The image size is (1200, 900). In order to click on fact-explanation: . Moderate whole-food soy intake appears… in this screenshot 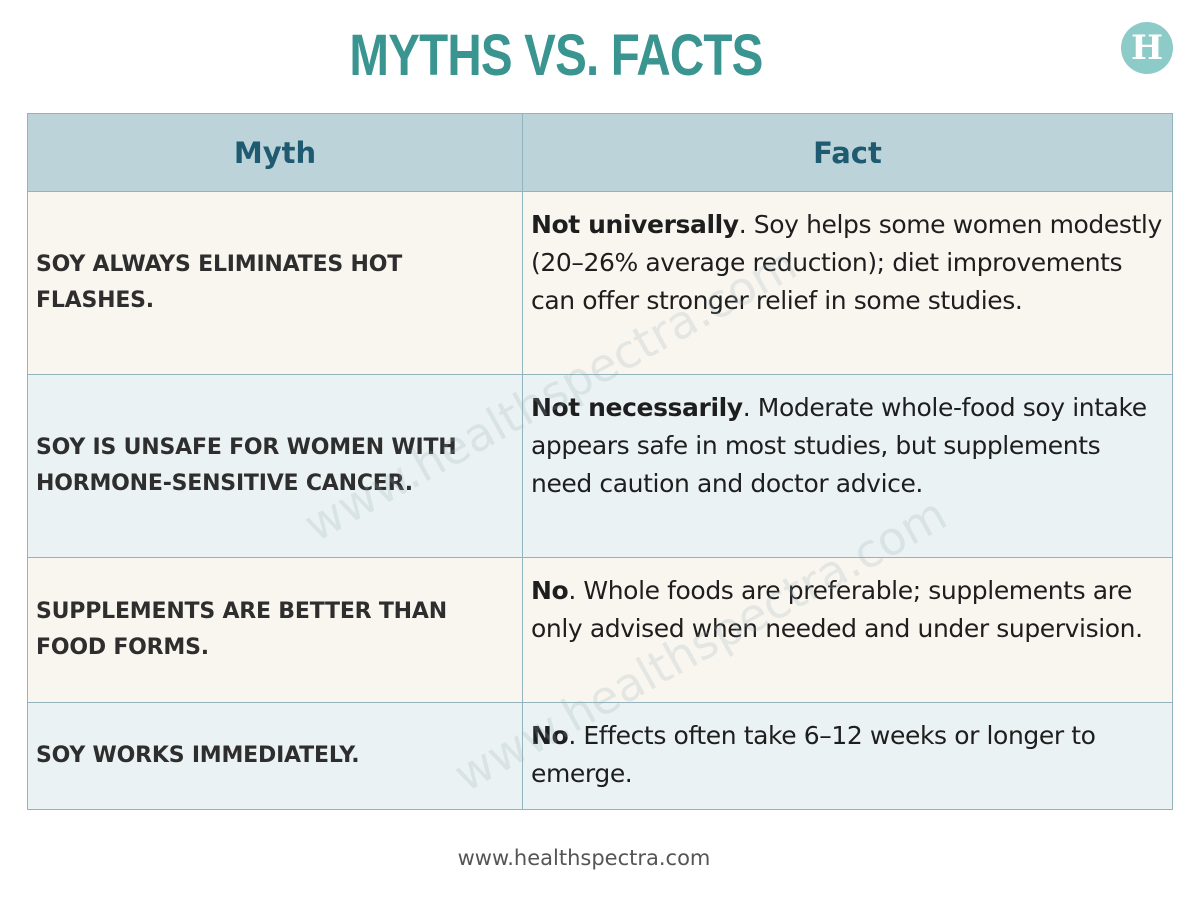, I will do `click(839, 445)`.